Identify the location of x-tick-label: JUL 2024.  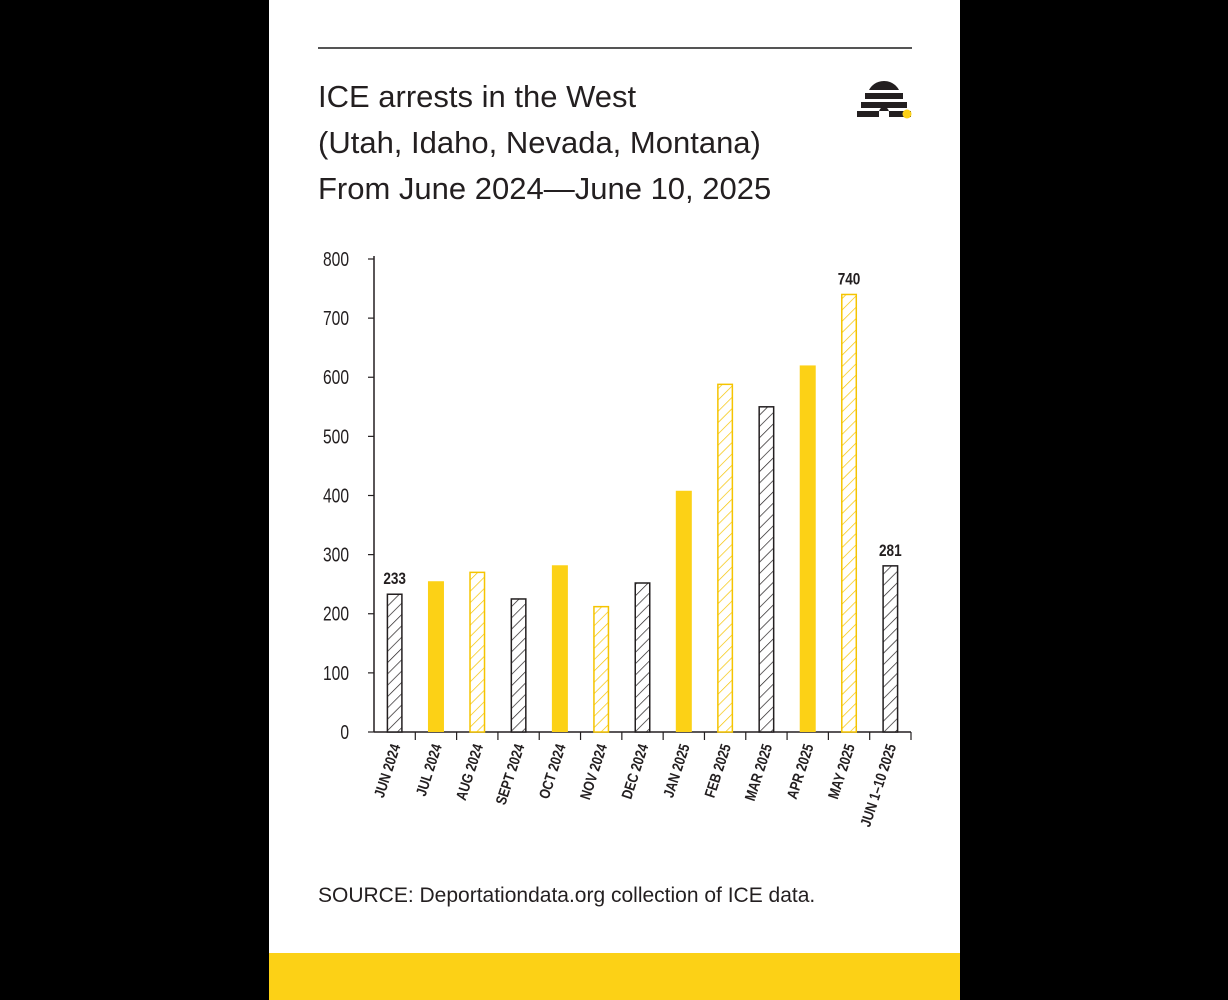
(429, 770).